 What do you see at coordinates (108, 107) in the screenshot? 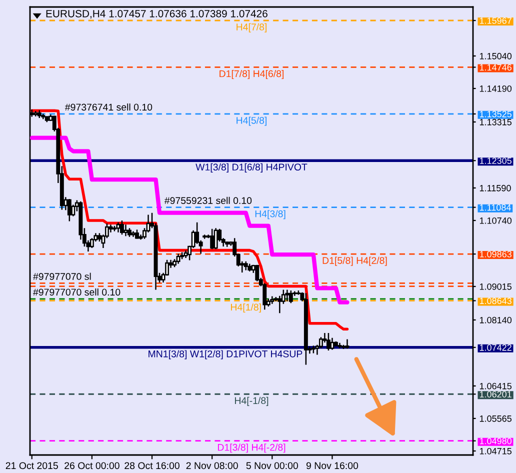
I see `annotation: #97376741 sell 0.10` at bounding box center [108, 107].